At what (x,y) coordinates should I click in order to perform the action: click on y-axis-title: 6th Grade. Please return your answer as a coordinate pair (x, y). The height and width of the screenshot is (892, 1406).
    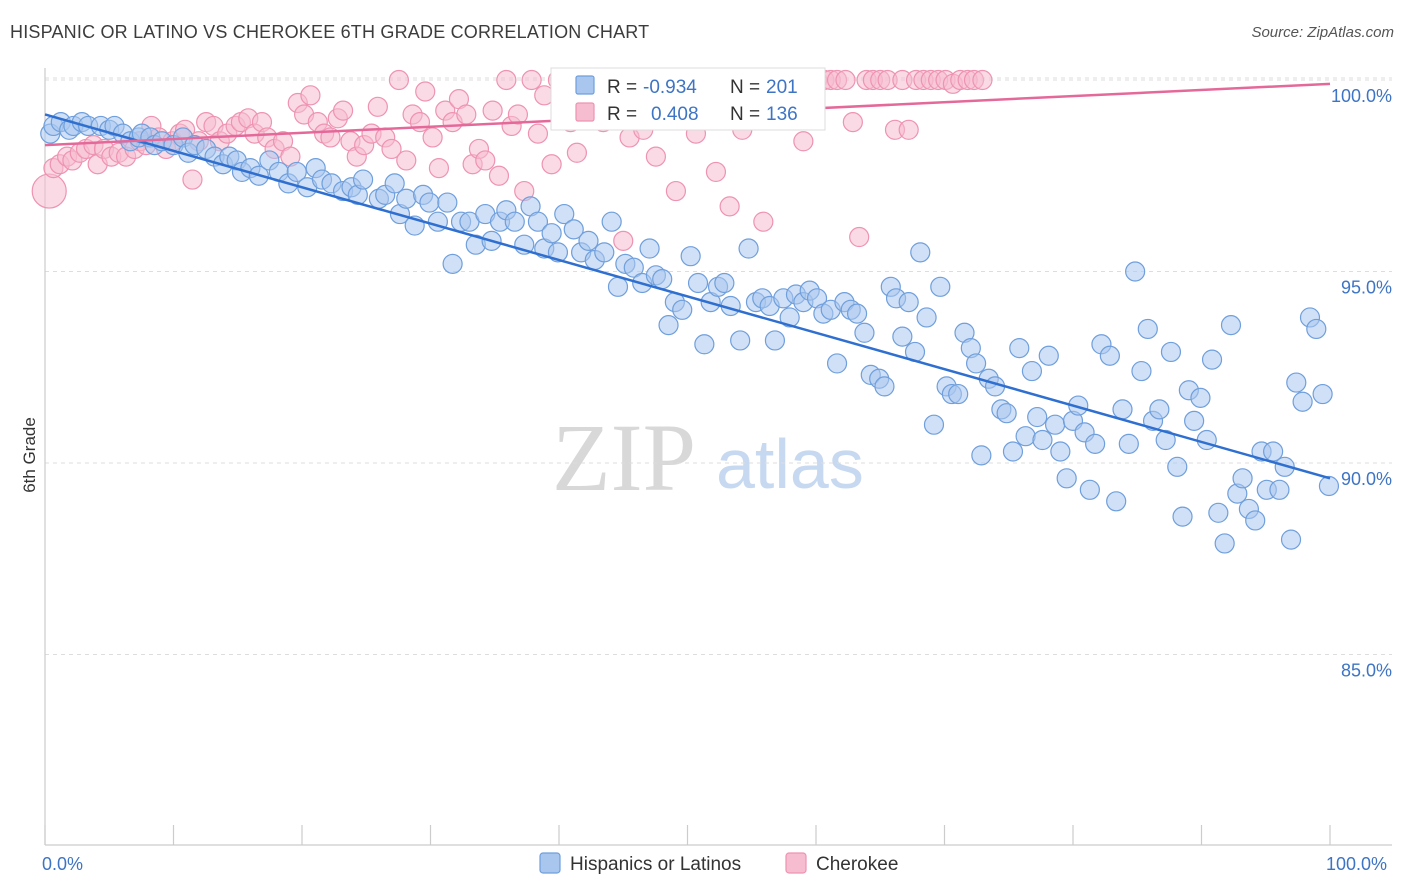
    Looking at the image, I should click on (29, 455).